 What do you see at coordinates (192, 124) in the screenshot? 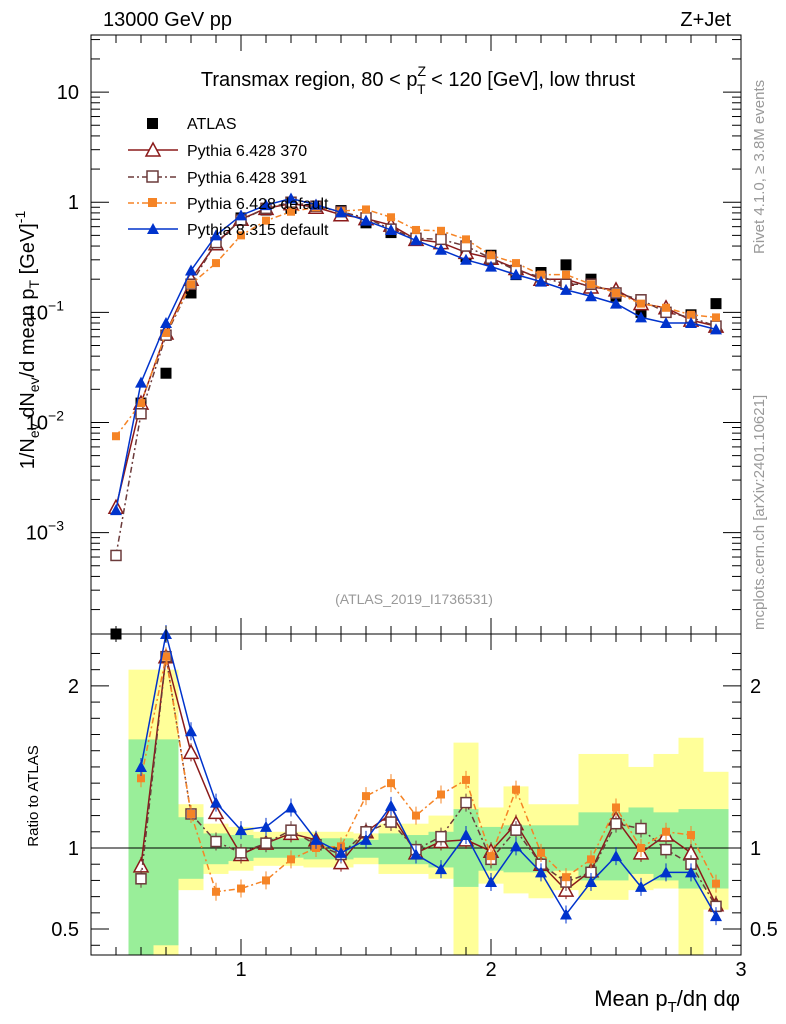
I see `legend-entry-atlas: ATLAS` at bounding box center [192, 124].